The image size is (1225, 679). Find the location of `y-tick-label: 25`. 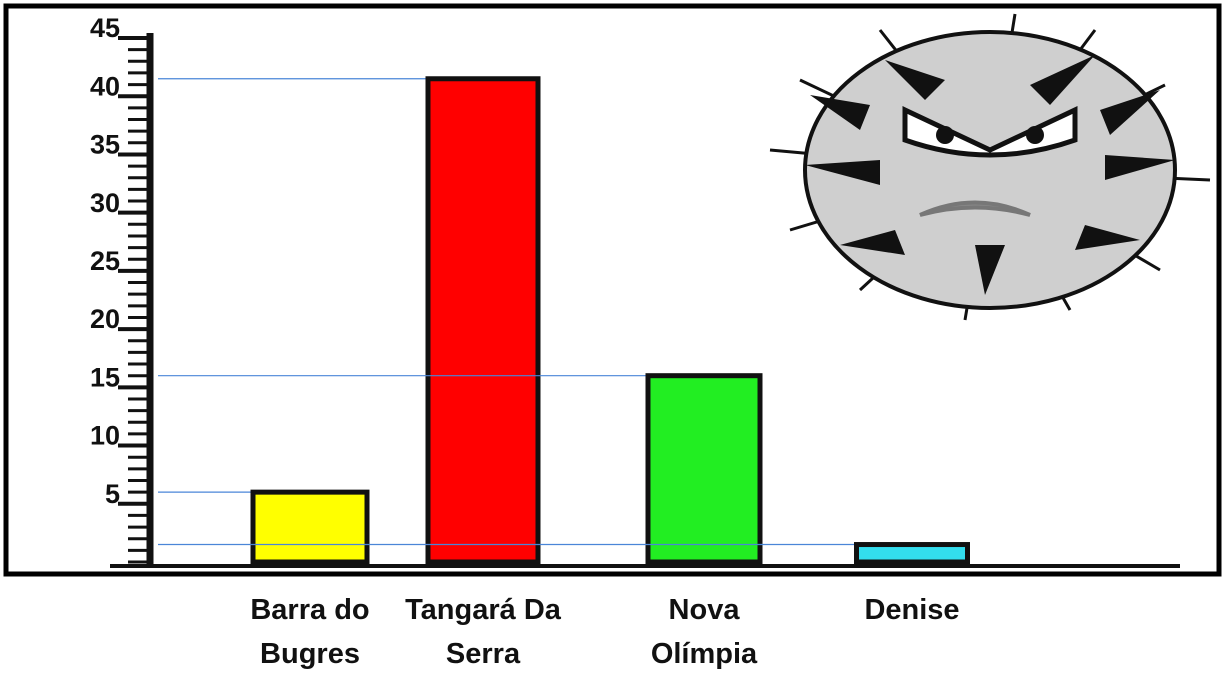

y-tick-label: 25 is located at coordinates (105, 261).